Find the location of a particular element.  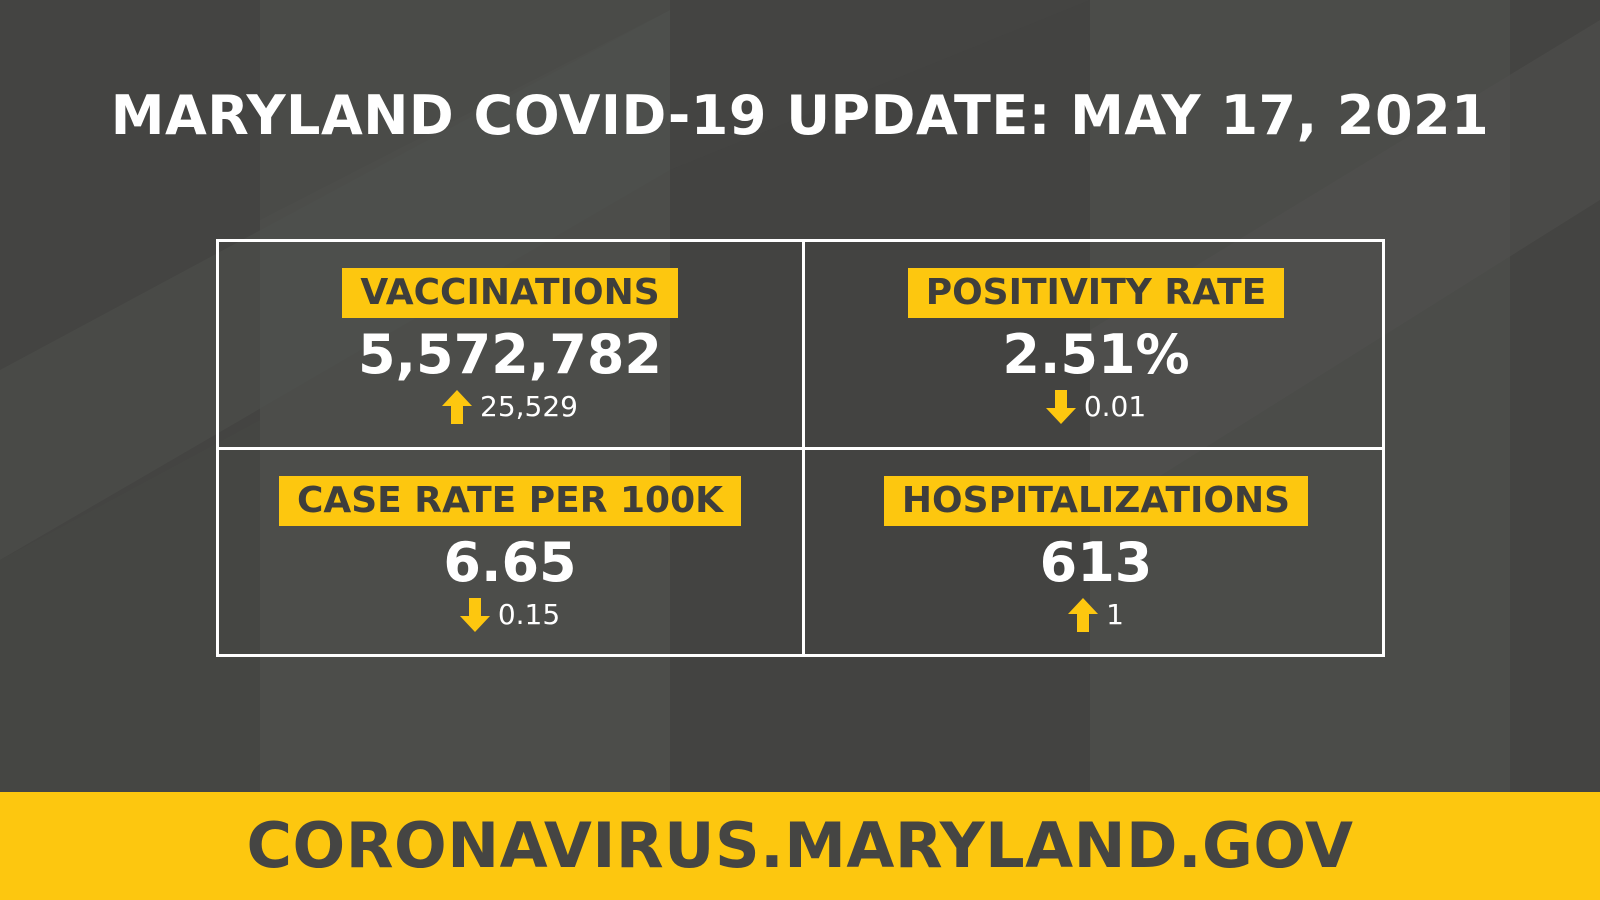

metric-label: POSITIVITY RATE is located at coordinates (1096, 293).